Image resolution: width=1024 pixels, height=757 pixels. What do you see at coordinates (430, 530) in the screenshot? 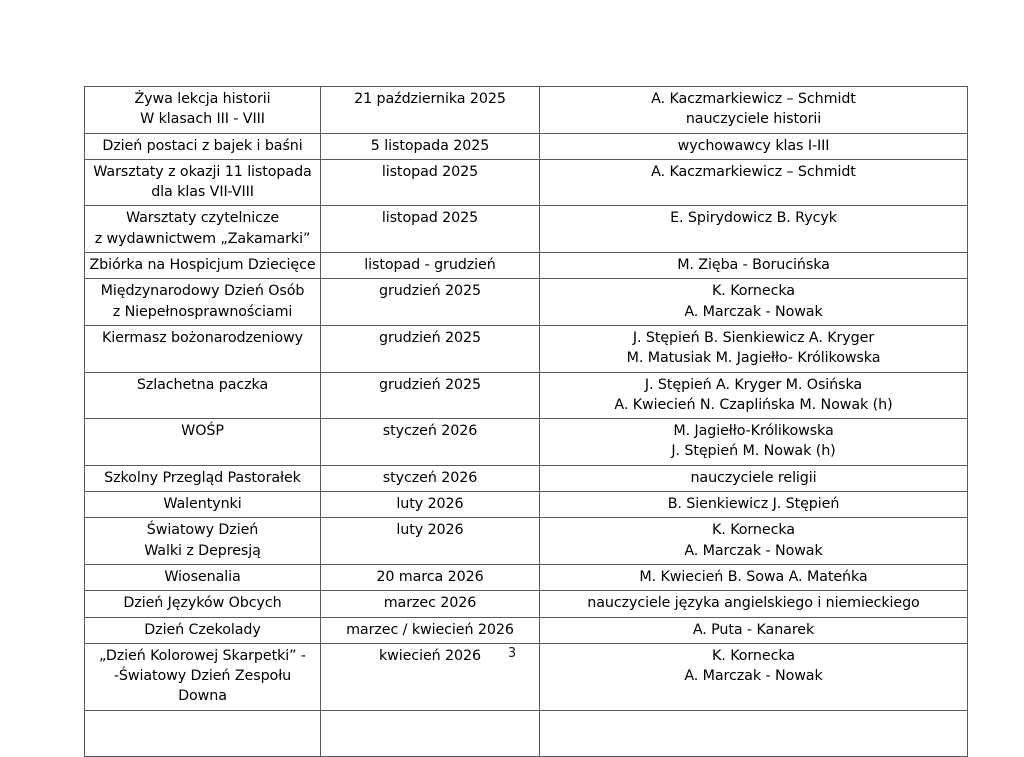
I see `event-date-cell-line: luty 2026` at bounding box center [430, 530].